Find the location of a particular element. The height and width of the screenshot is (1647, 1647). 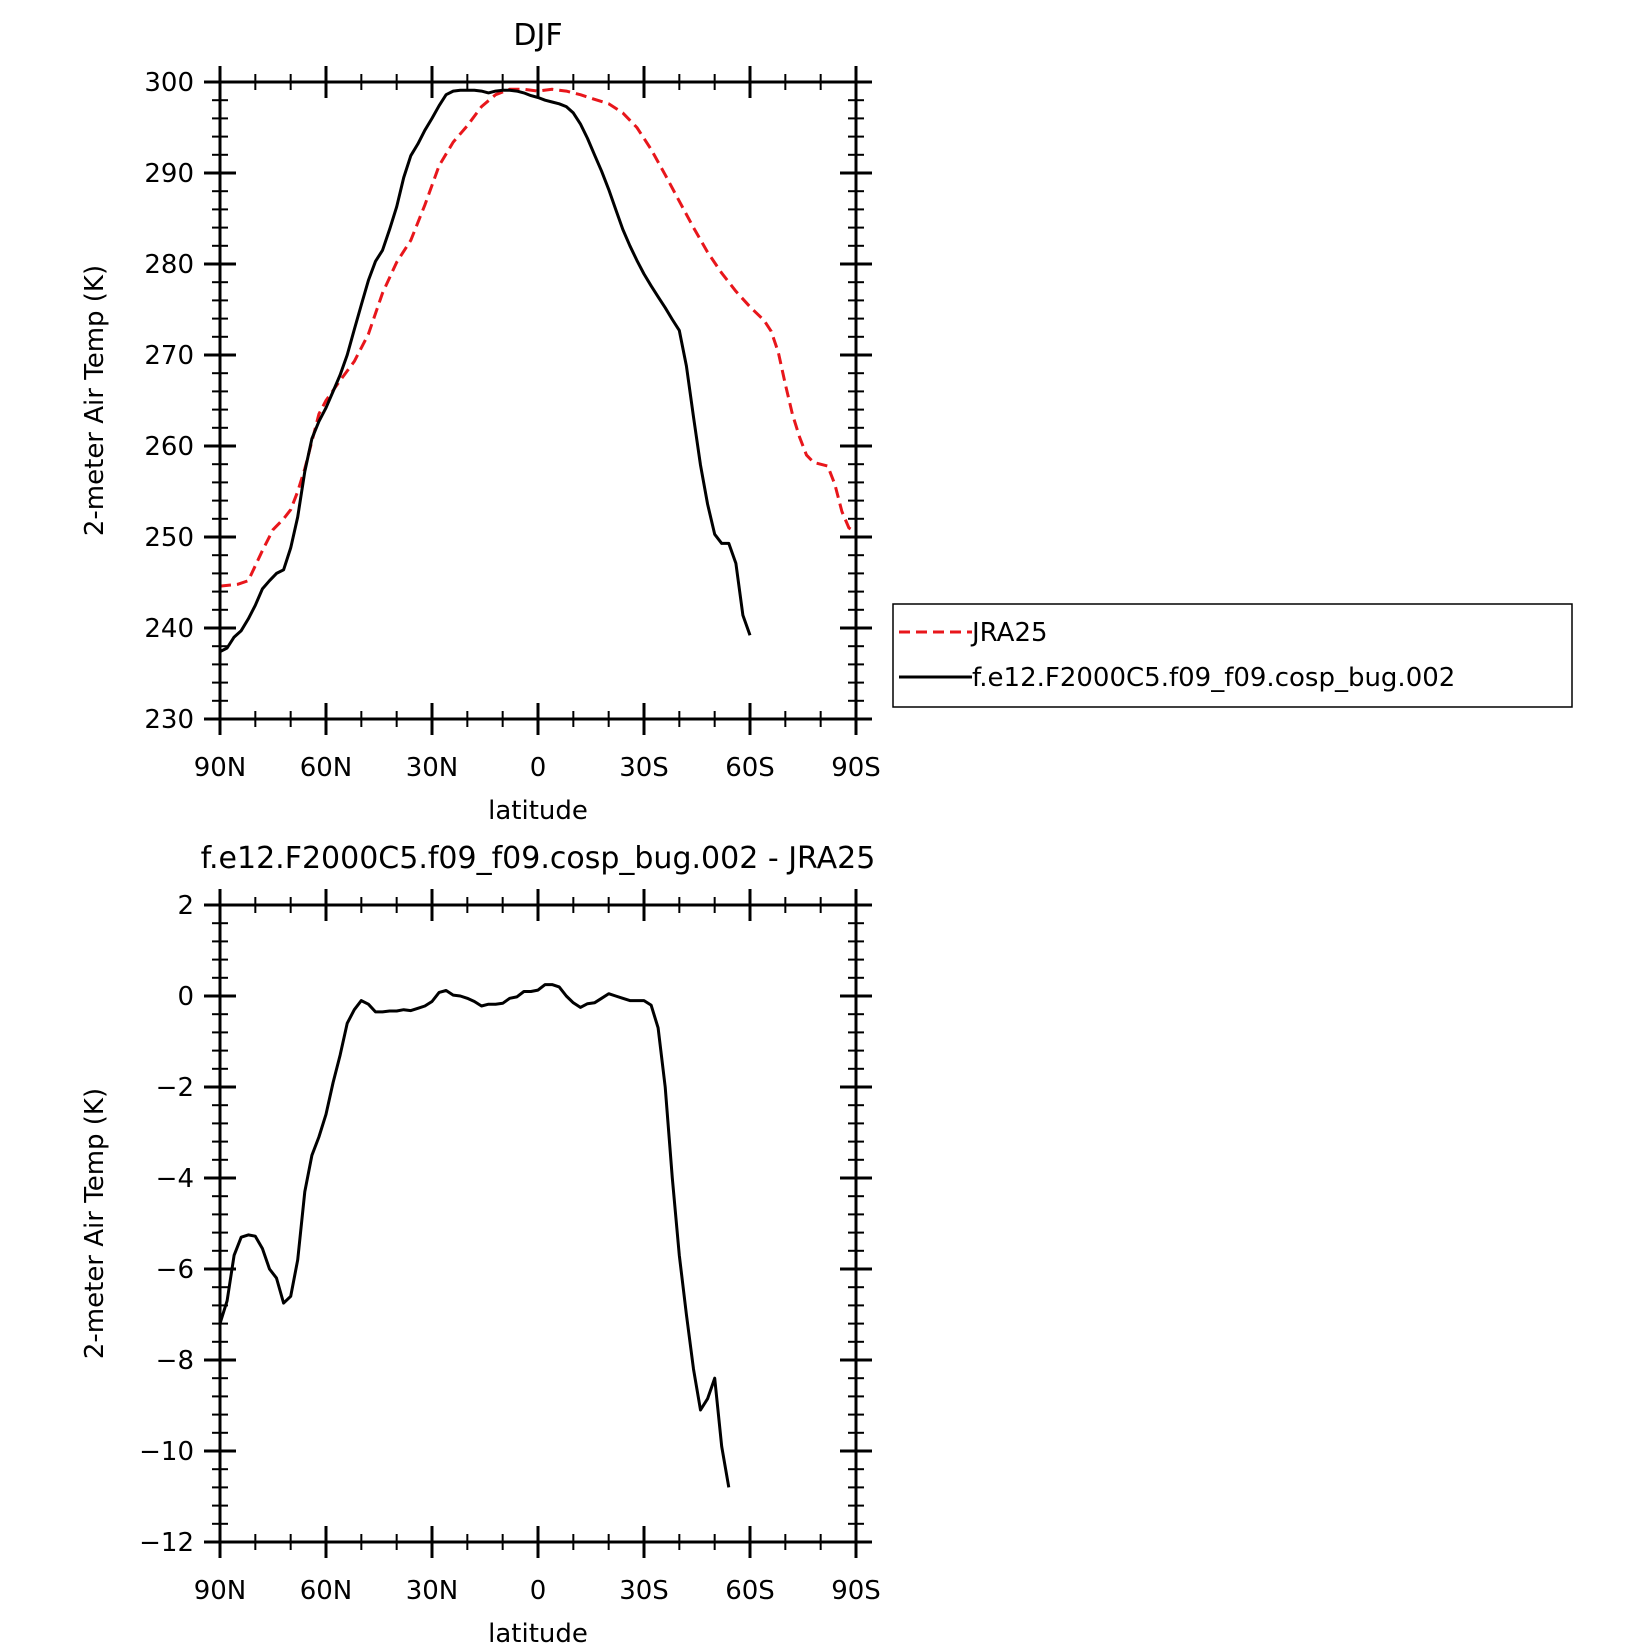

y-tick-label: −8 is located at coordinates (175, 1361).